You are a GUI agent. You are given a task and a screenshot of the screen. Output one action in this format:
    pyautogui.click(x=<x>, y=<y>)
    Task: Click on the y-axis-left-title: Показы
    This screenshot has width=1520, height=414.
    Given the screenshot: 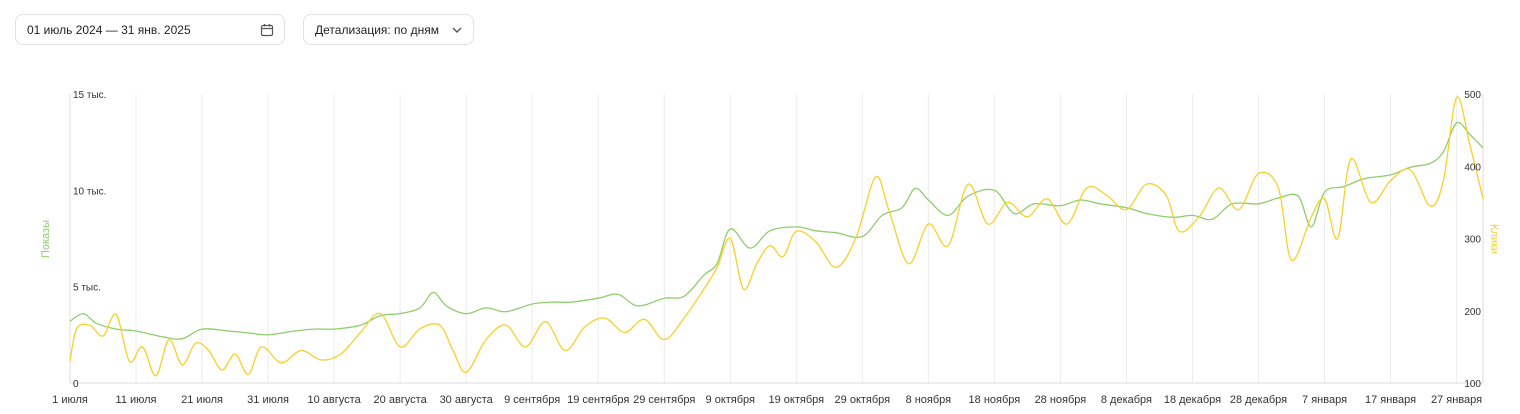 What is the action you would take?
    pyautogui.click(x=46, y=239)
    